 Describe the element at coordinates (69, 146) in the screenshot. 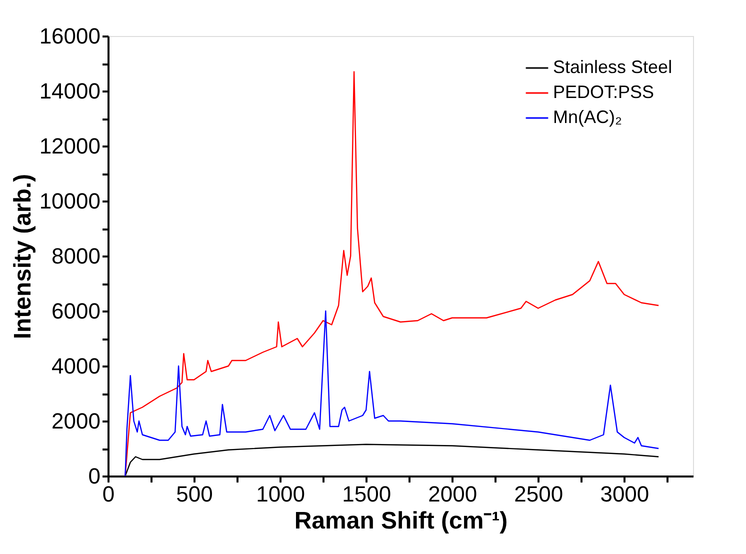

I see `y-tick-label: 12000` at that location.